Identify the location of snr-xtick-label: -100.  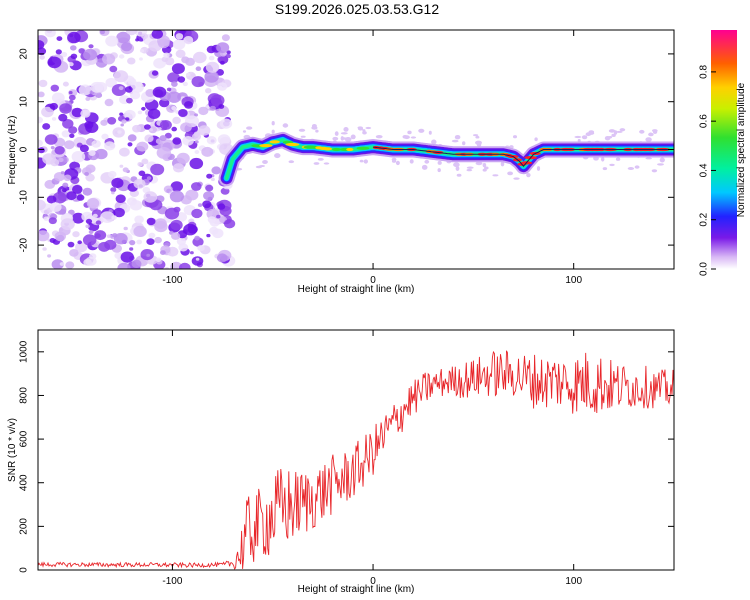
(172, 581).